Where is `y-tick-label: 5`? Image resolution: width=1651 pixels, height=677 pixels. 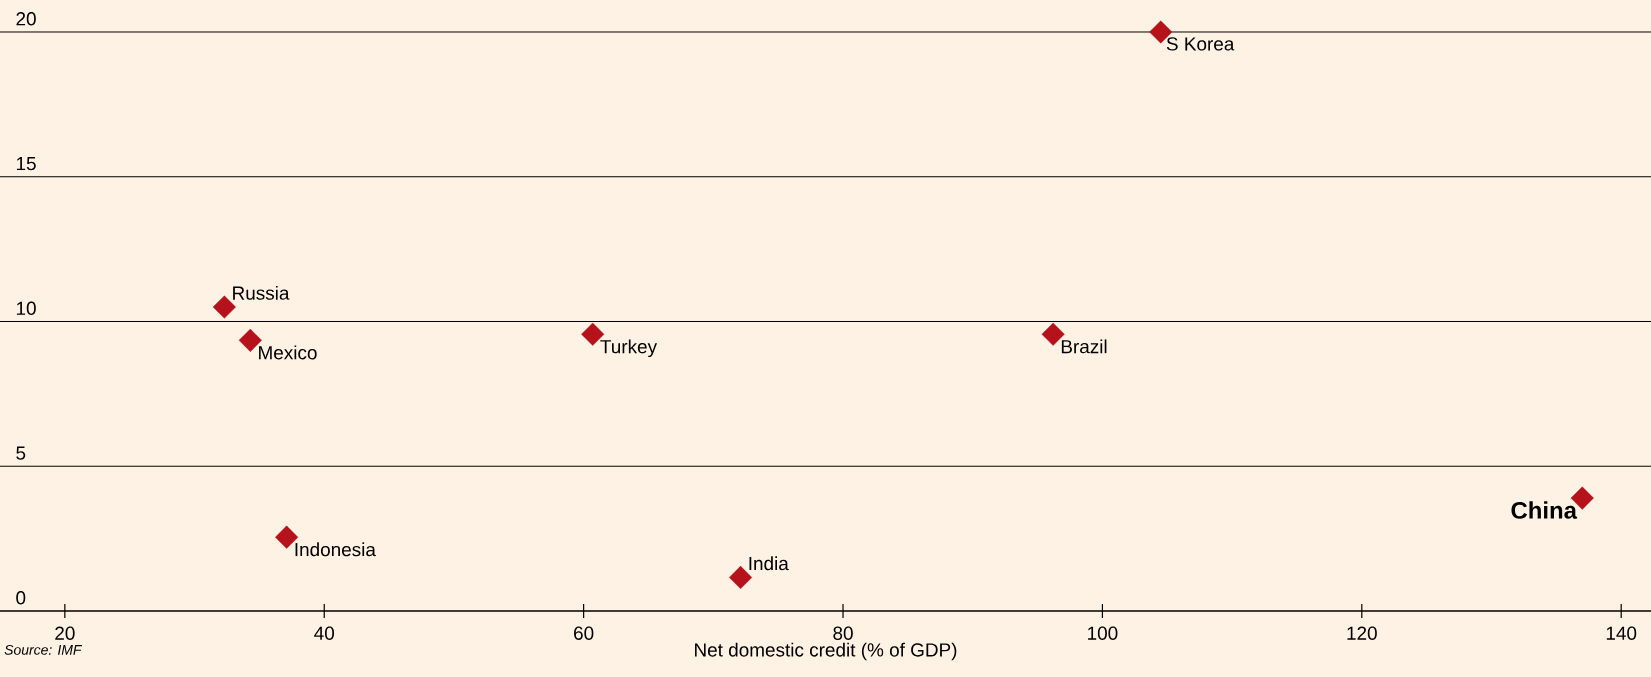 y-tick-label: 5 is located at coordinates (21, 453).